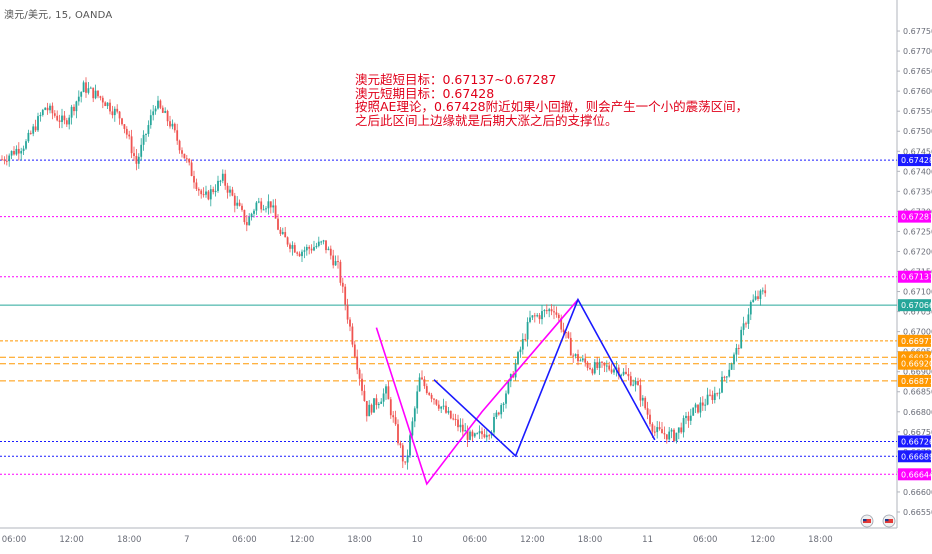  I want to click on price-label: 0.66644, so click(916, 474).